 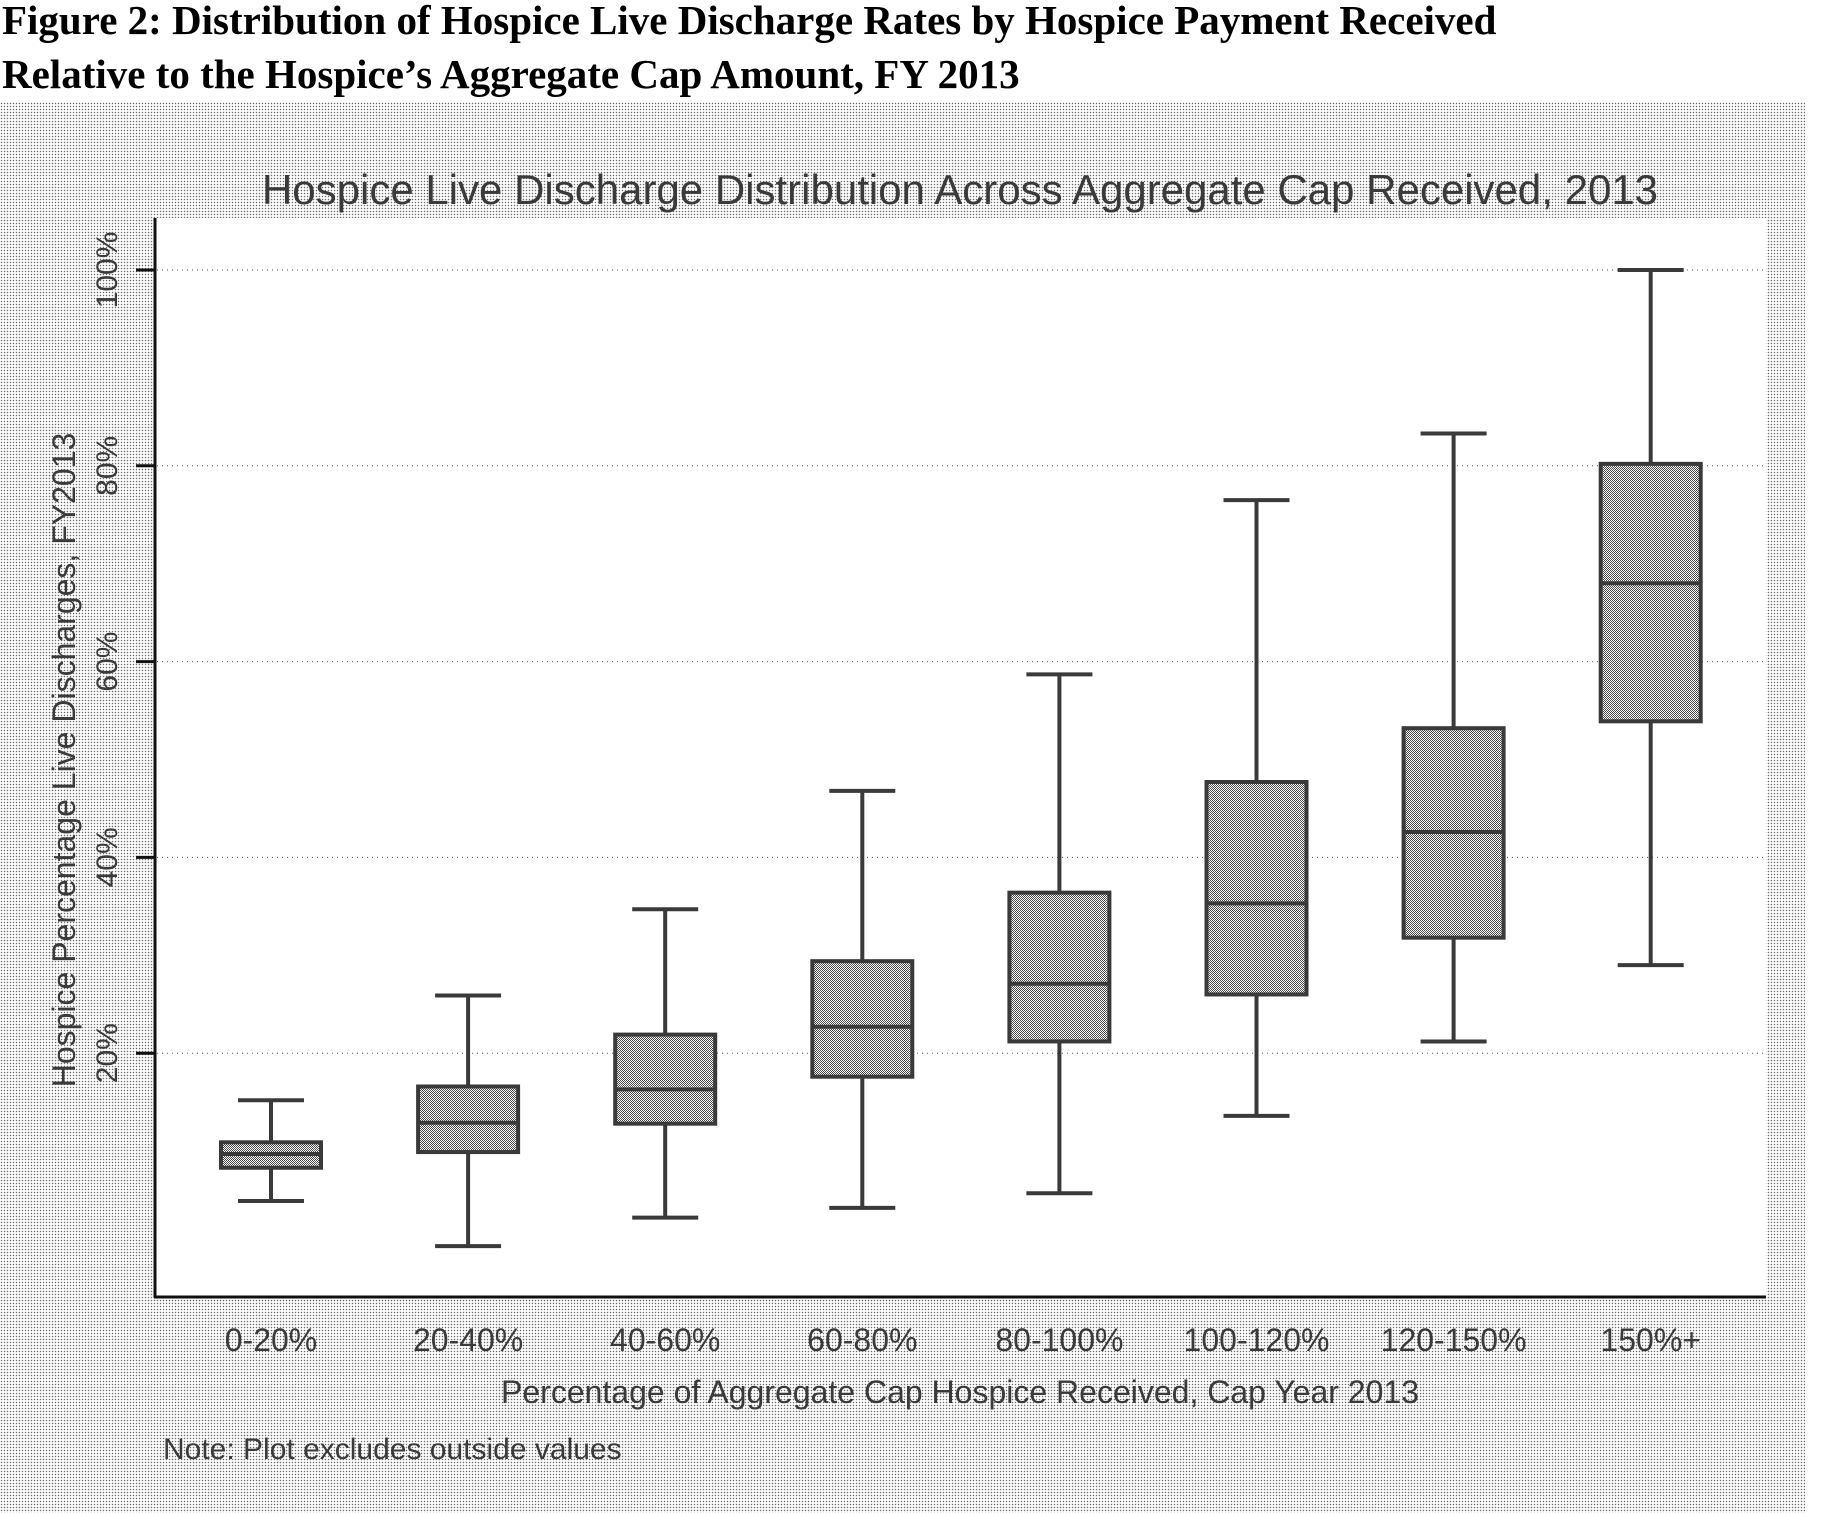 I want to click on x-tick-label: 120-150%, so click(x=1454, y=1340).